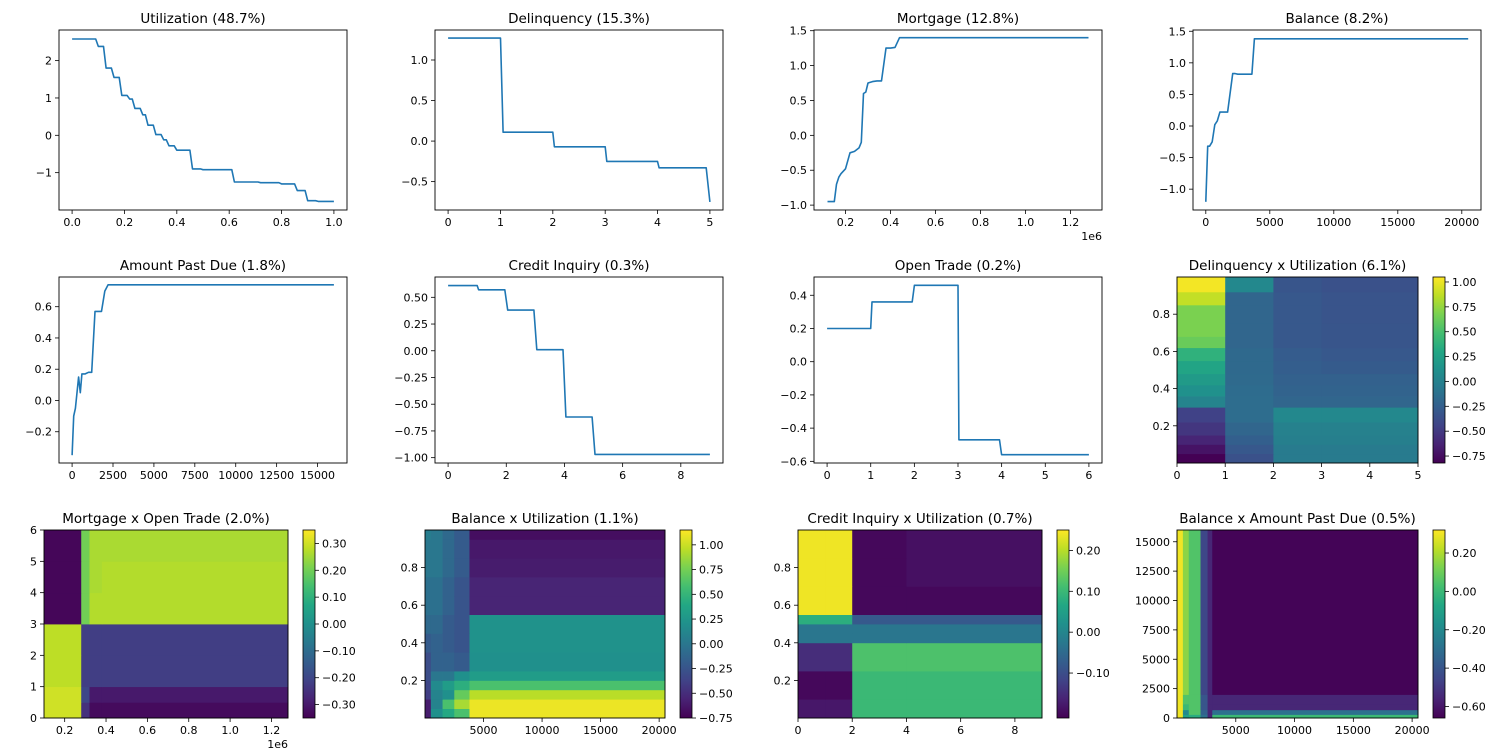 This screenshot has width=1494, height=756. Describe the element at coordinates (230, 730) in the screenshot. I see `x-tick-label: 1.0` at that location.